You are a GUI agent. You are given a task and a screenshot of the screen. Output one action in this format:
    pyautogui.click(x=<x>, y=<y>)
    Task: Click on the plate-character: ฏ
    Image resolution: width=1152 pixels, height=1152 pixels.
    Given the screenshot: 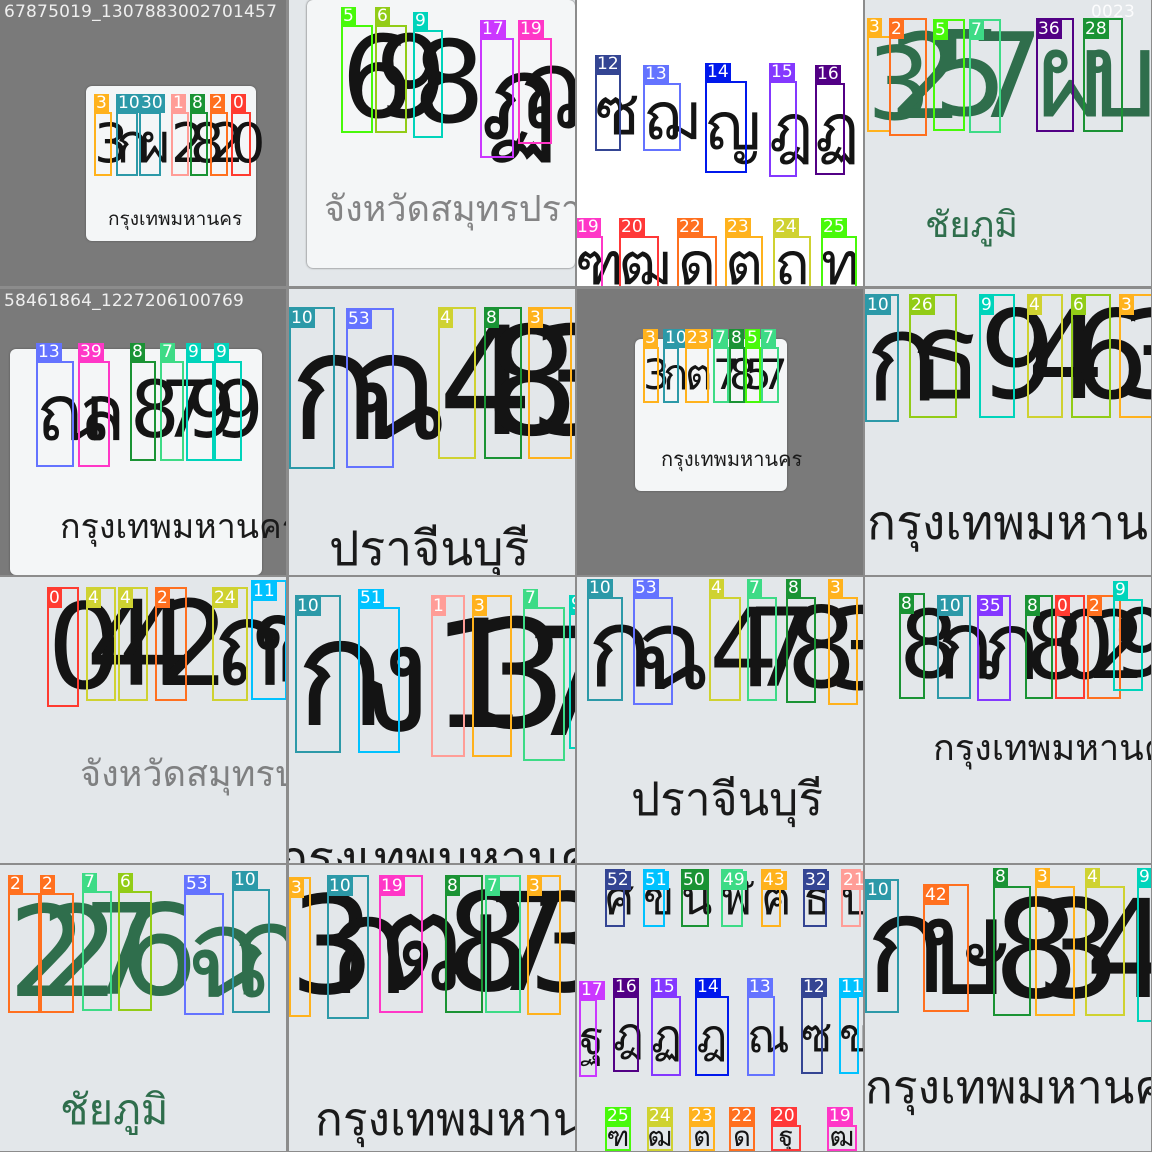 What is the action you would take?
    pyautogui.click(x=666, y=1036)
    